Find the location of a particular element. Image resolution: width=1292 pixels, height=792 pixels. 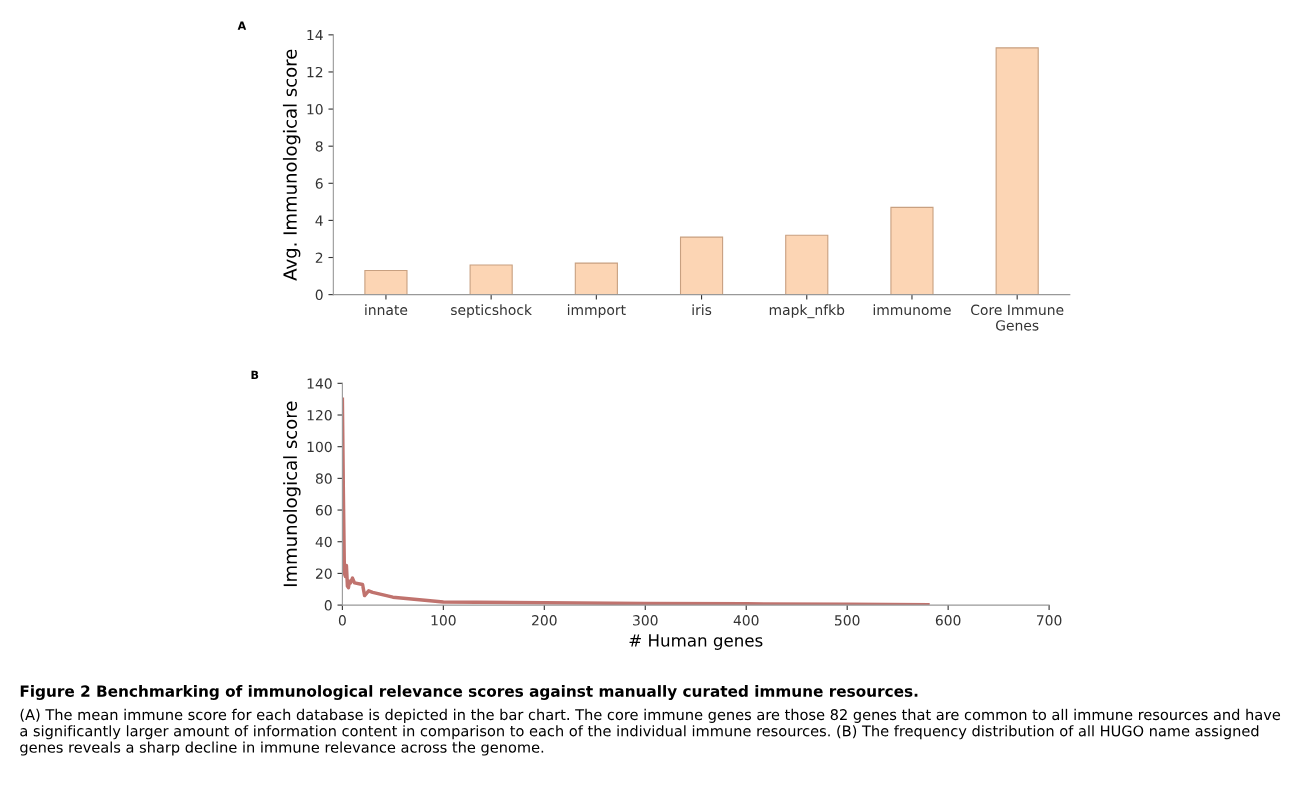

x-tick-label: 0 is located at coordinates (342, 620).